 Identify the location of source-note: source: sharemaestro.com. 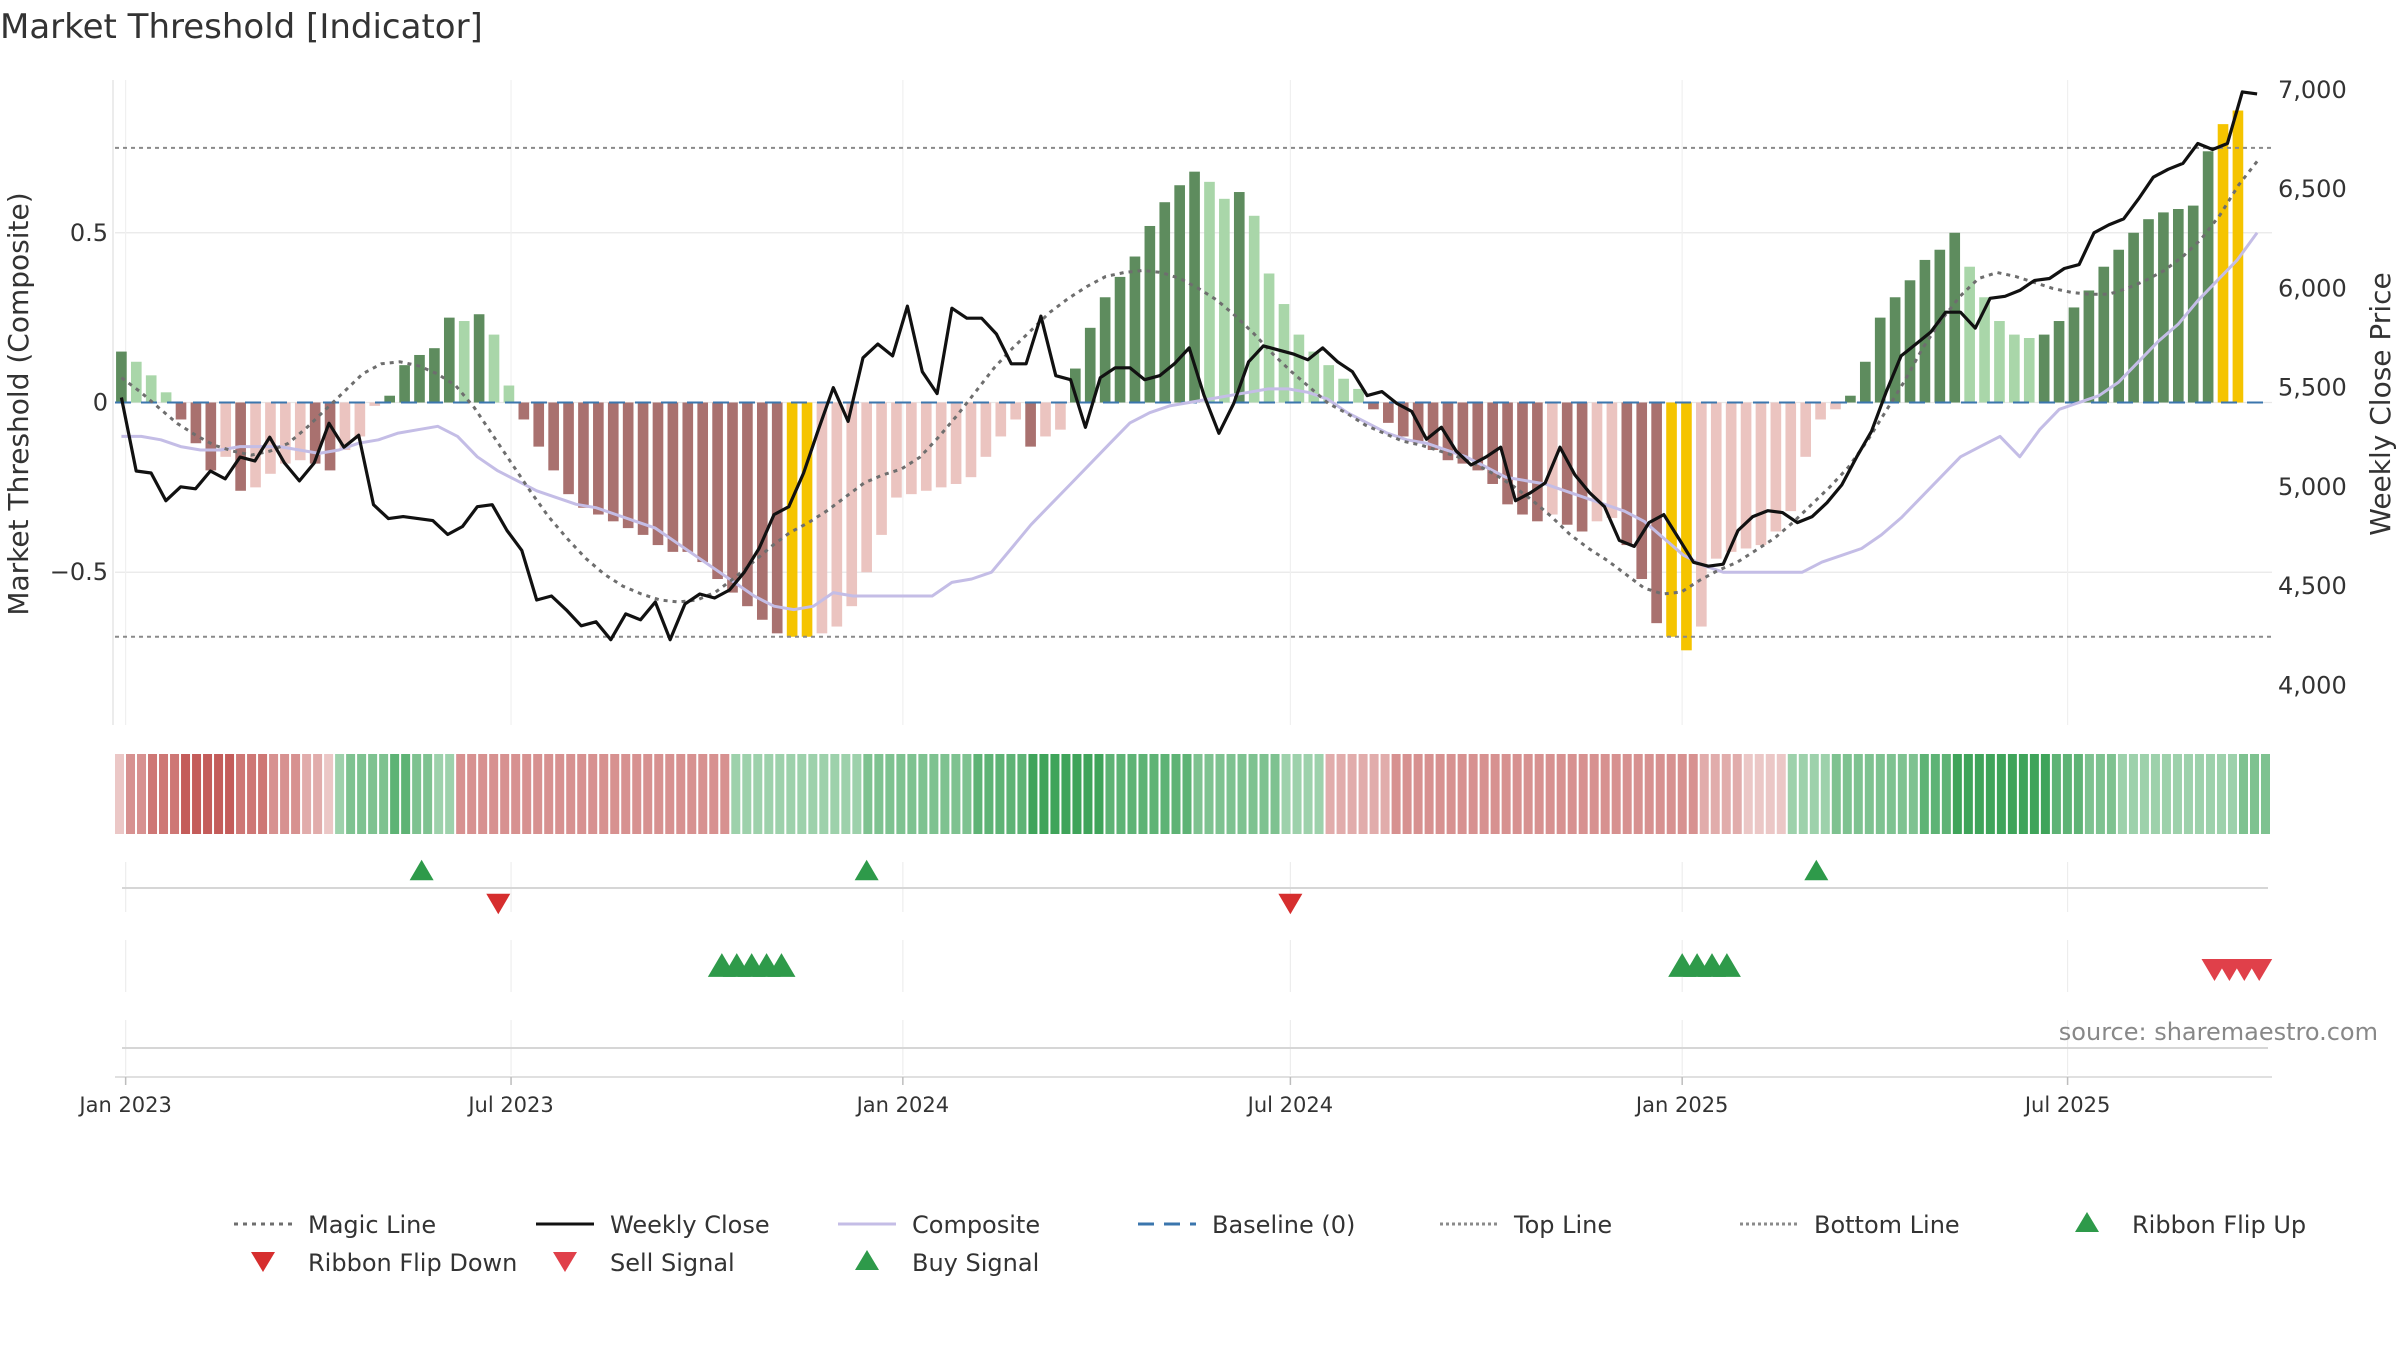
(2218, 1032).